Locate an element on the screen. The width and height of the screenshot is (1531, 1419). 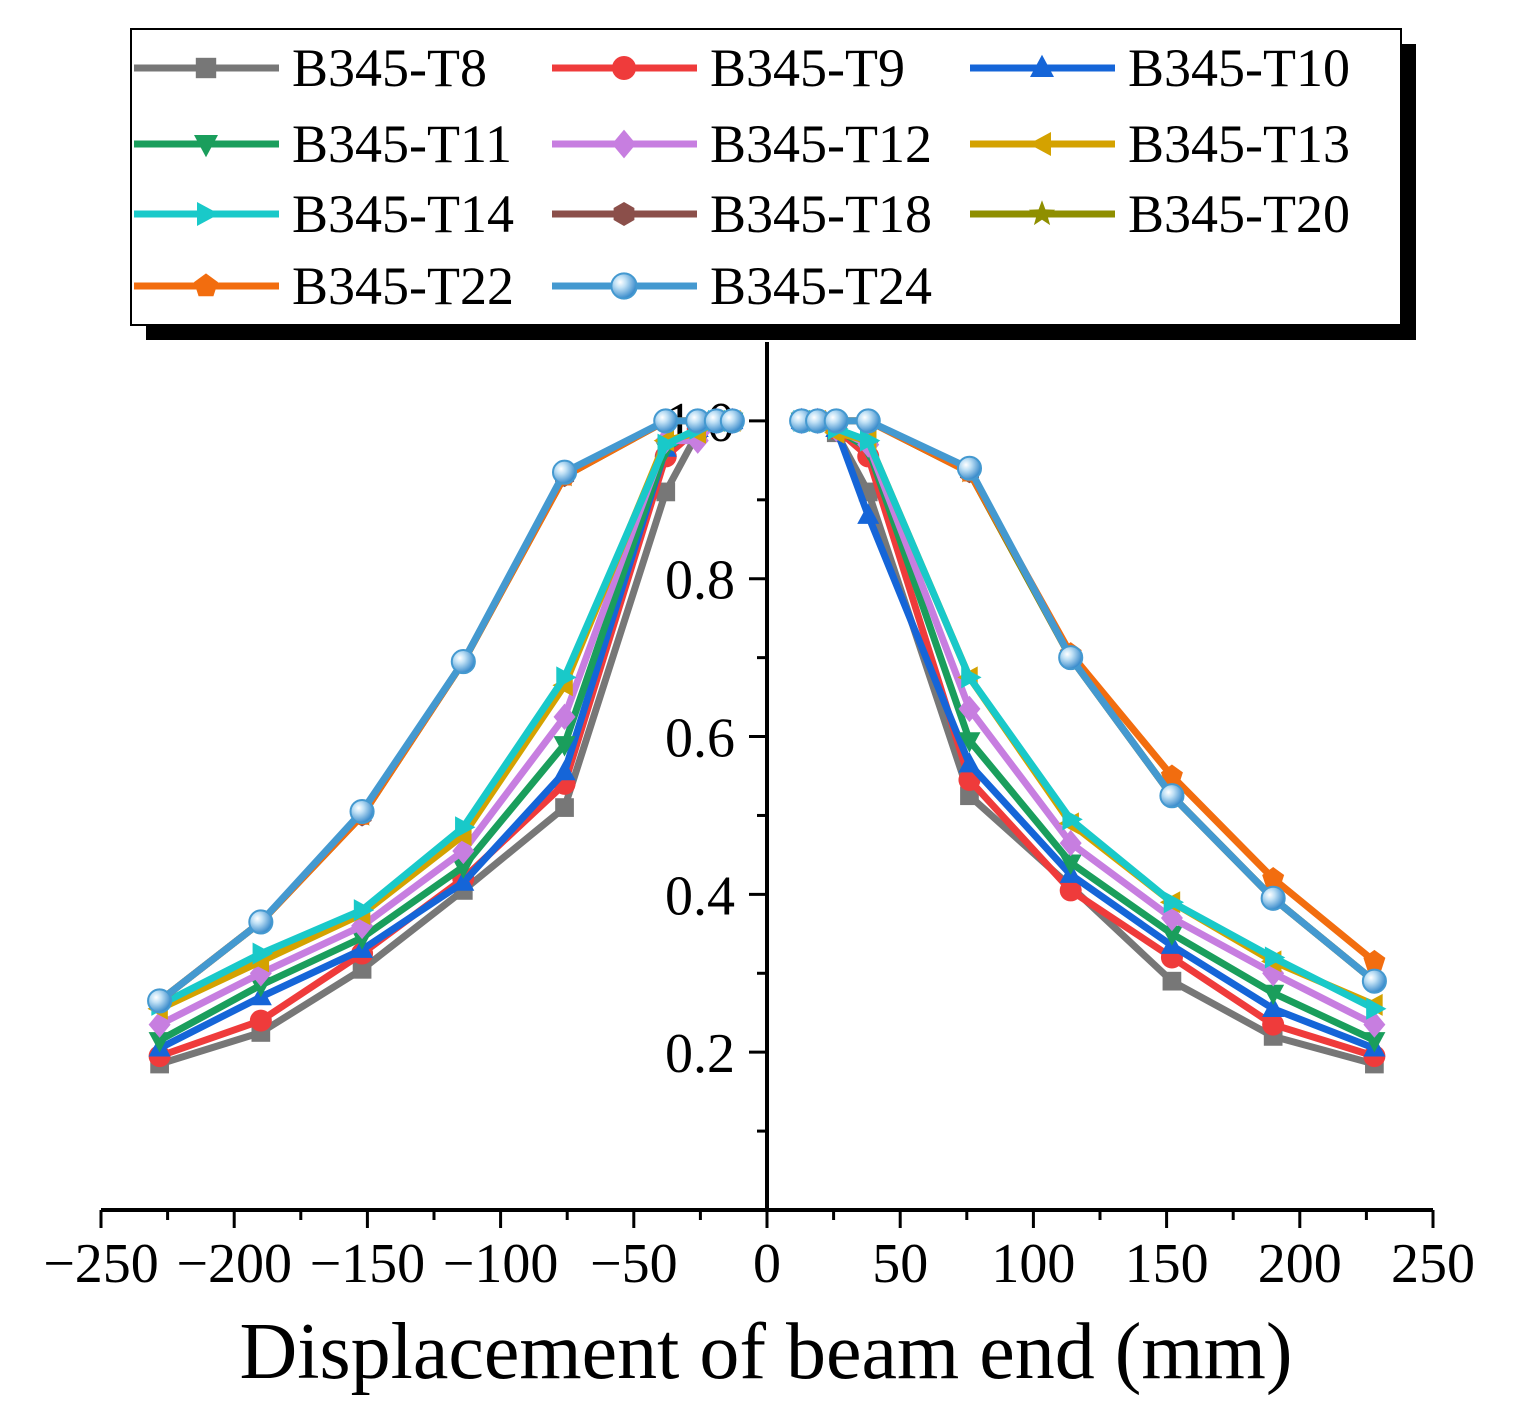
legend-item: B345-T18 is located at coordinates (742, 214).